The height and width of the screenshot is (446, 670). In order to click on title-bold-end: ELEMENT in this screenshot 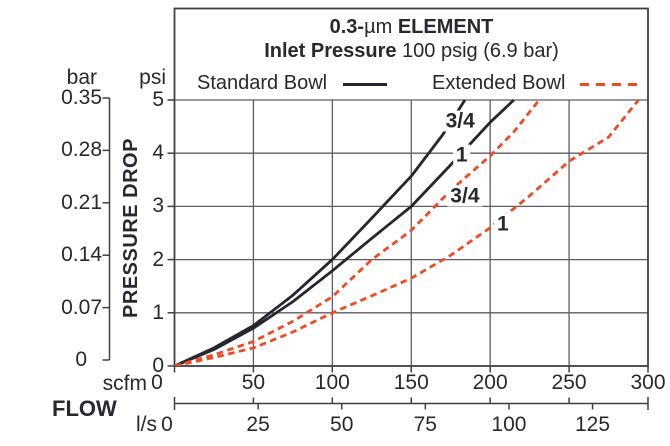, I will do `click(443, 27)`.